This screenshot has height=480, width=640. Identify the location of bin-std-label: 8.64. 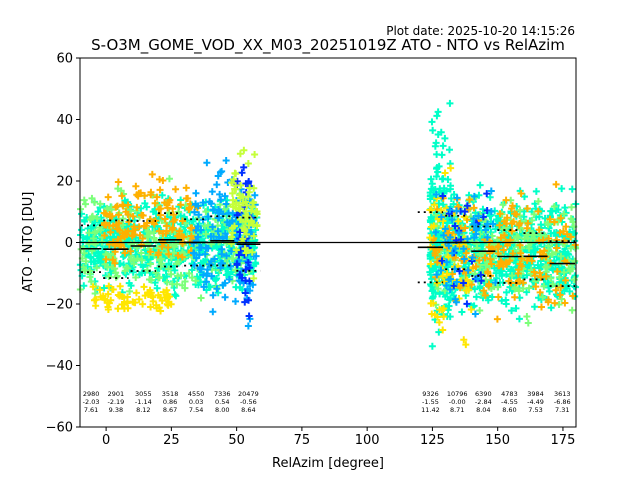
(248, 410).